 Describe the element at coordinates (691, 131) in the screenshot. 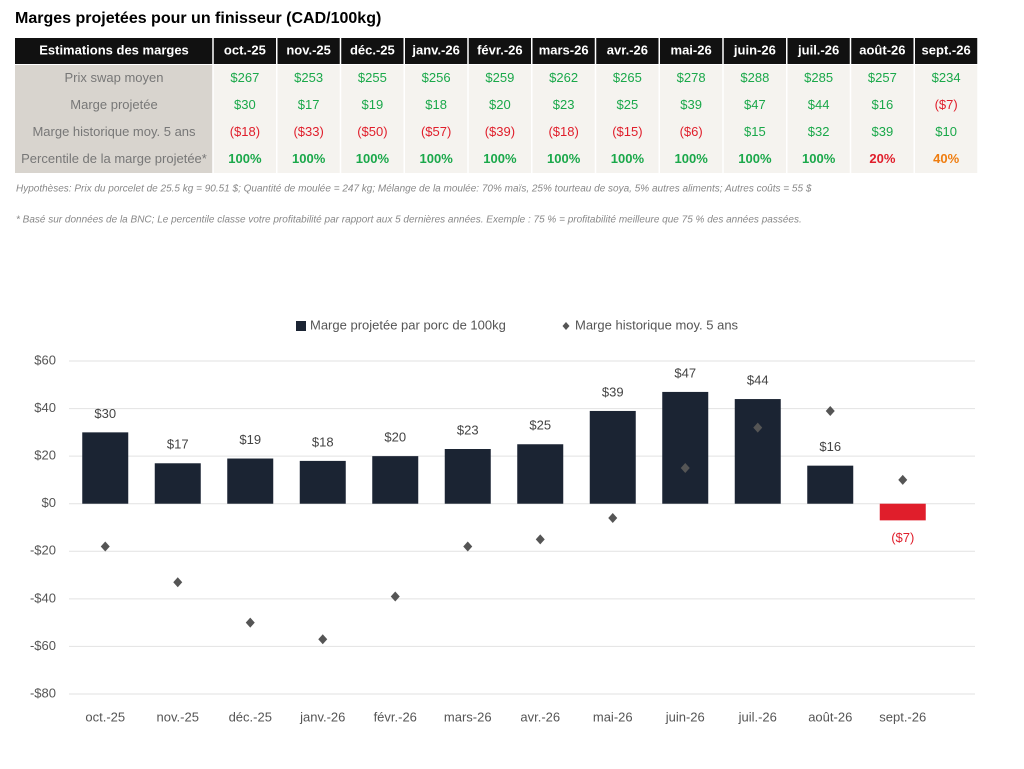

I see `table-cell: ($6)` at that location.